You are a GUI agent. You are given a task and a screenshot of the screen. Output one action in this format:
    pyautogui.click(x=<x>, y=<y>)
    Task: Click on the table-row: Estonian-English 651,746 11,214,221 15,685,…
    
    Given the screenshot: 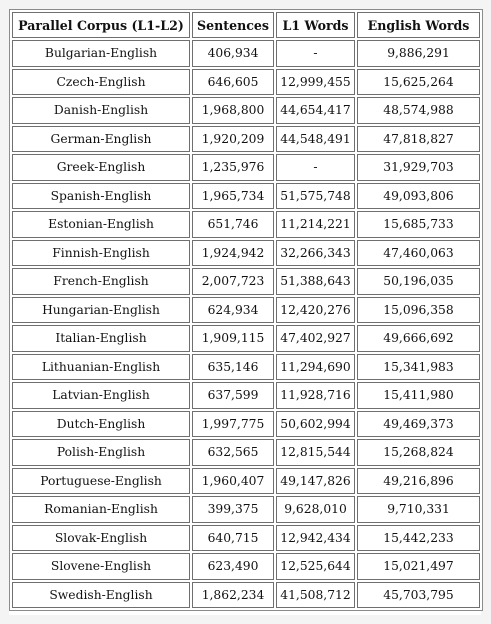 What is the action you would take?
    pyautogui.click(x=246, y=224)
    